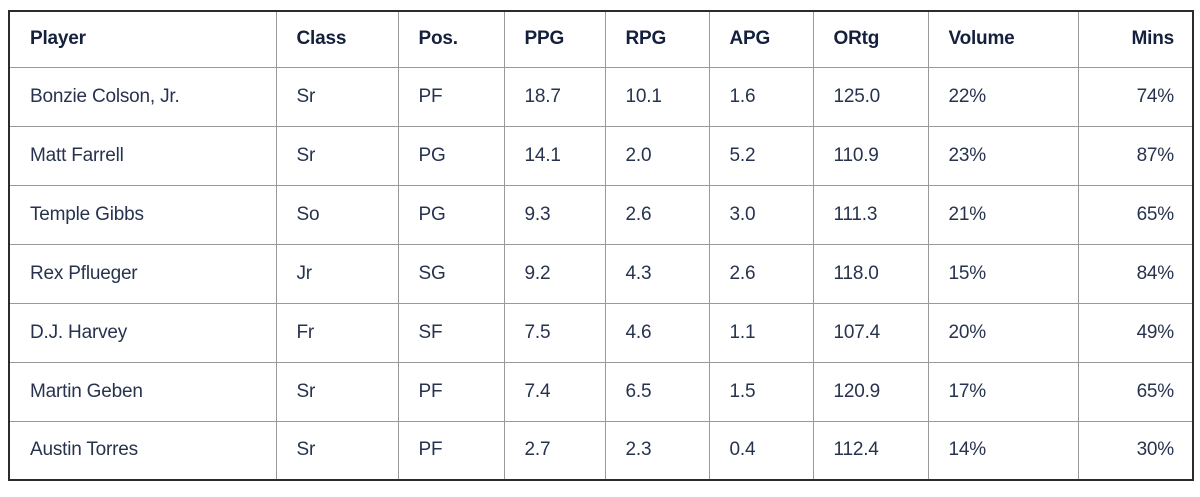 The height and width of the screenshot is (497, 1200). I want to click on stat-cell: 74%, so click(1135, 96).